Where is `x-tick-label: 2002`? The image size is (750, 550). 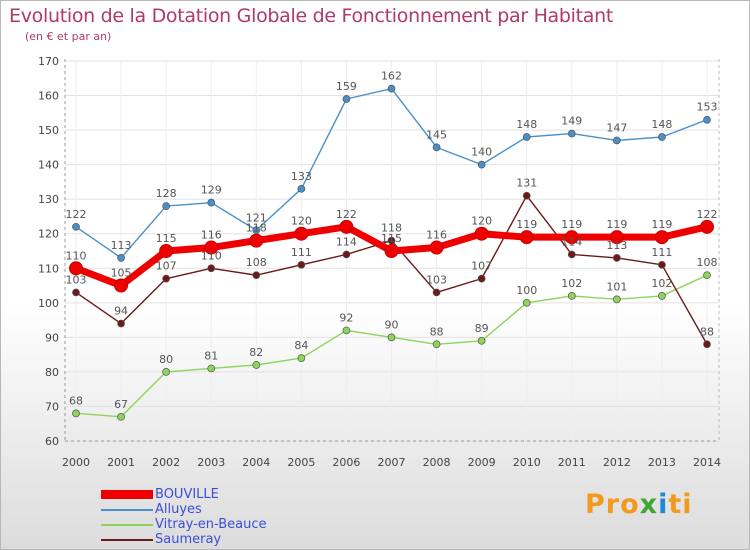 x-tick-label: 2002 is located at coordinates (166, 462).